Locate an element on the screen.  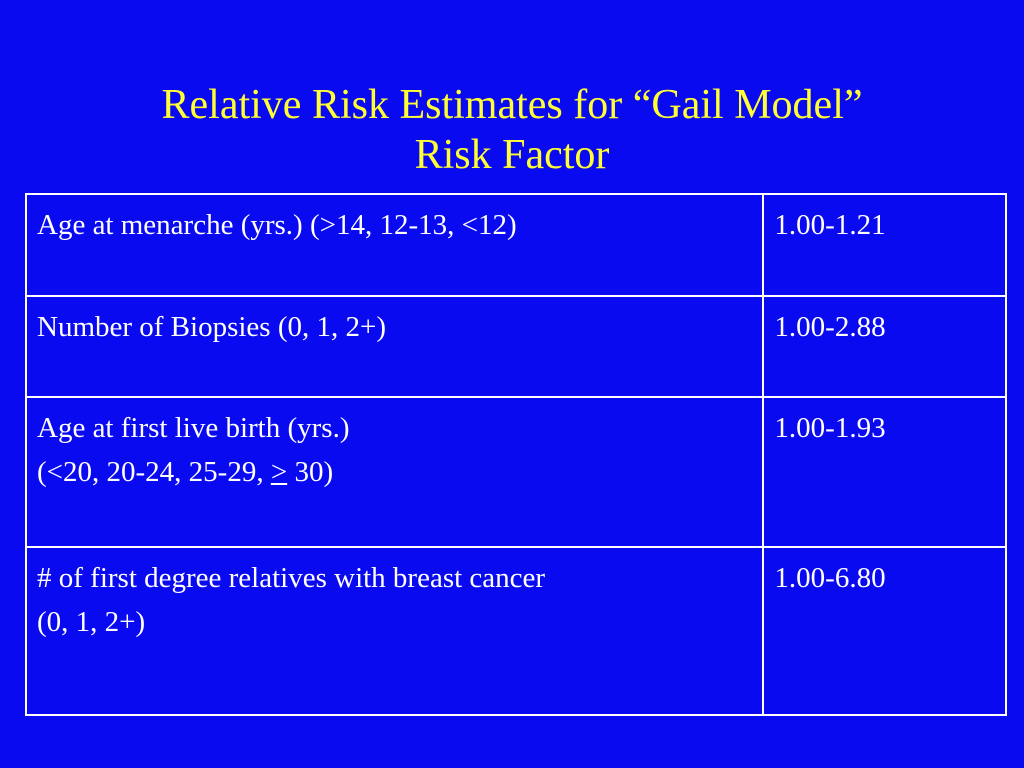
relative-risk-value: 1.00-2.88 is located at coordinates (830, 327).